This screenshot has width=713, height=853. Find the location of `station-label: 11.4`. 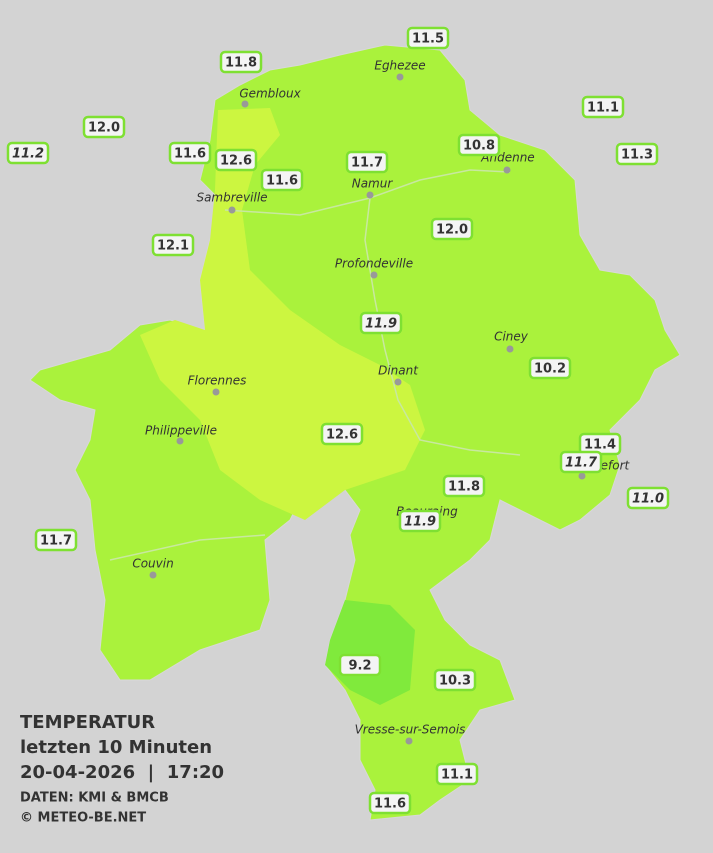

station-label: 11.4 is located at coordinates (600, 444).